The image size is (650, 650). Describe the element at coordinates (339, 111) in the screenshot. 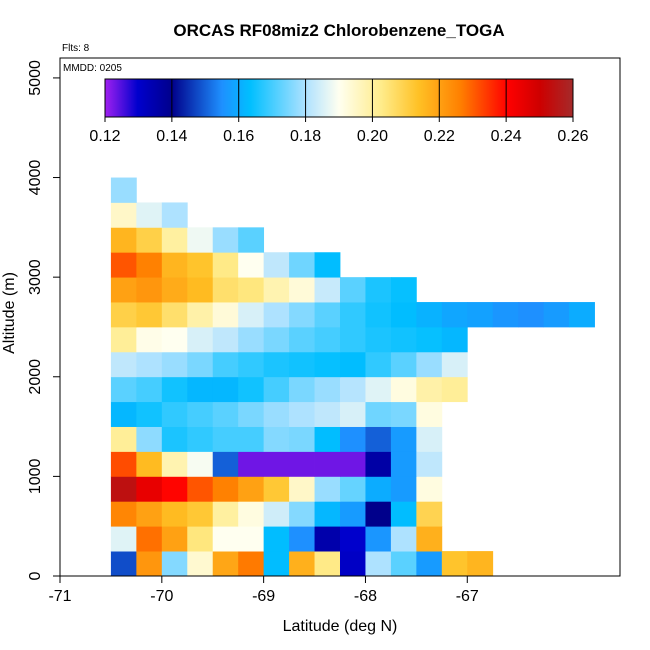

I see `colorbar: 0.12 0.14 0.16 0.18 0.20 0.22 0.24 0.26` at that location.